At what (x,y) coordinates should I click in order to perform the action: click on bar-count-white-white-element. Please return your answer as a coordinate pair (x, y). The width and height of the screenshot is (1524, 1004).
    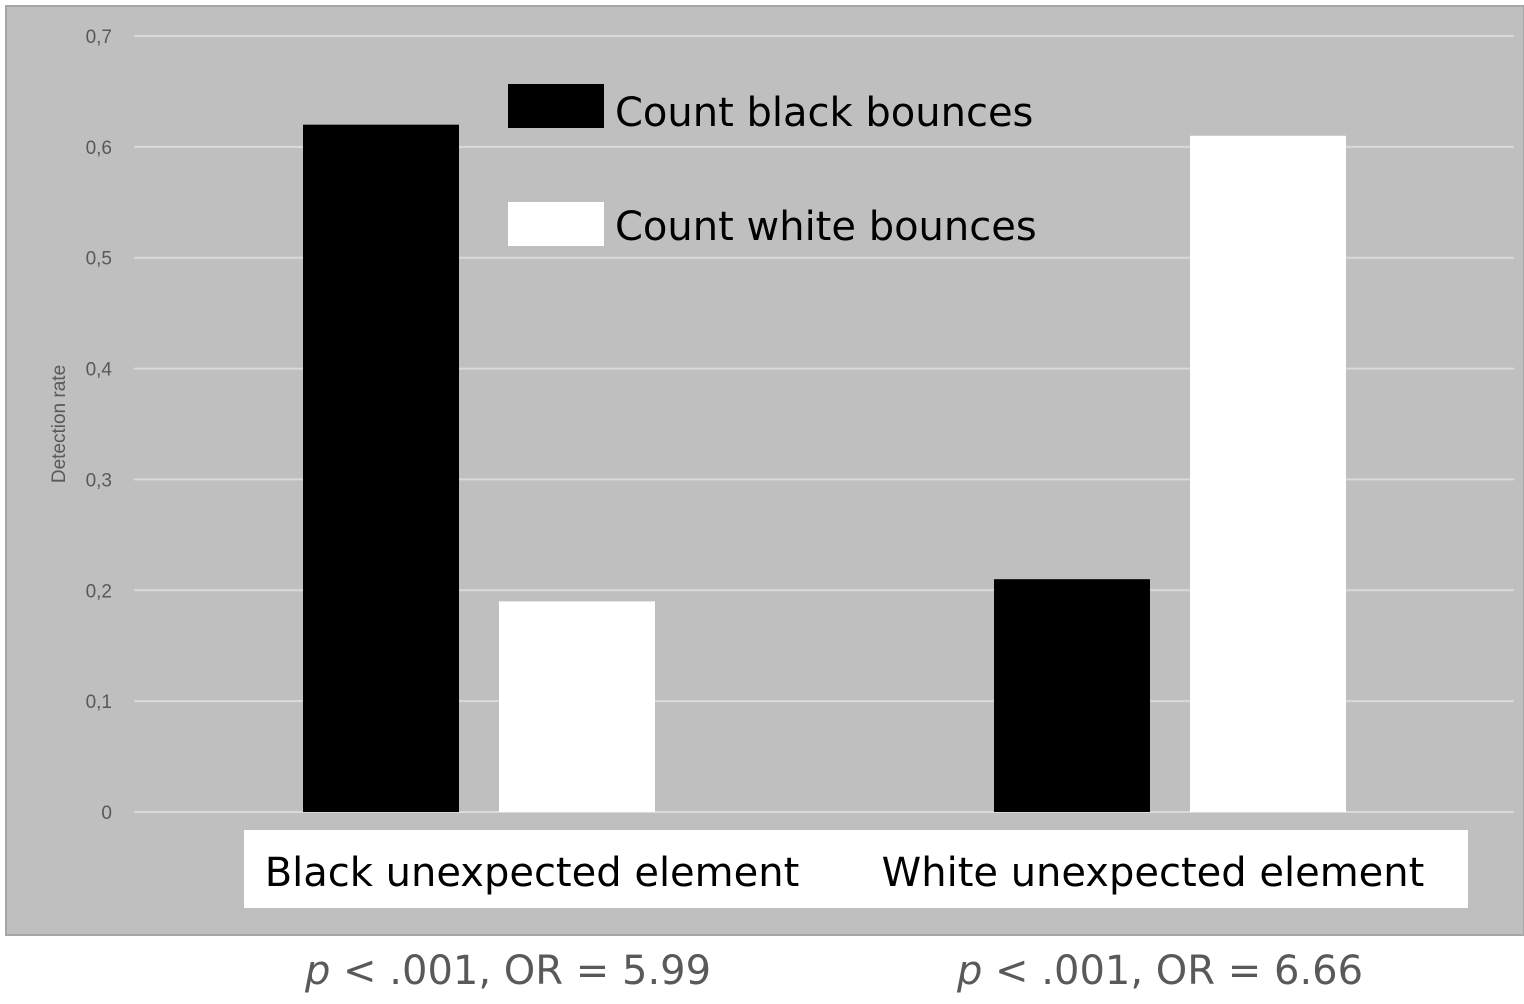
    Looking at the image, I should click on (1268, 473).